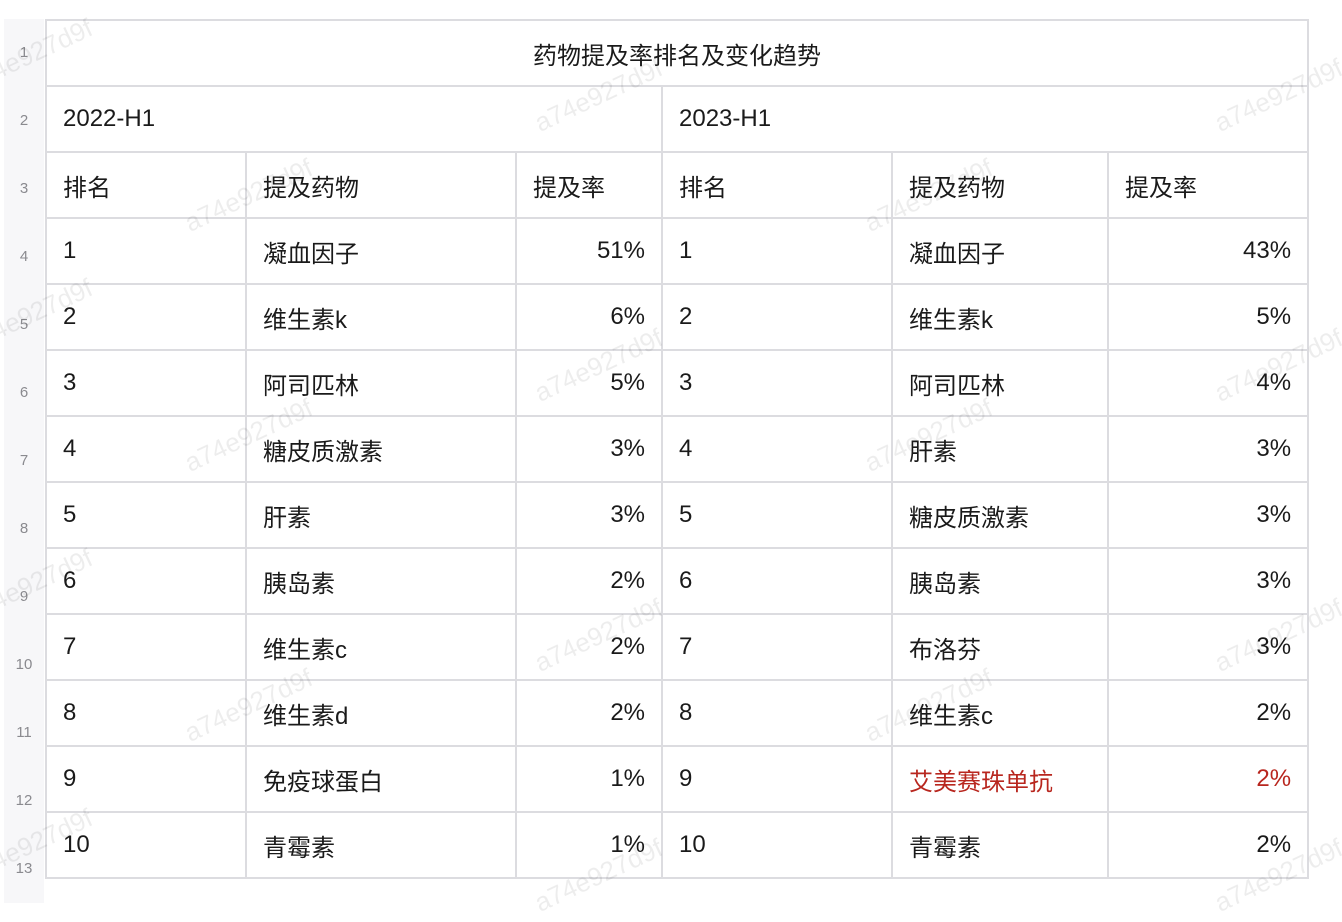 The width and height of the screenshot is (1342, 922). Describe the element at coordinates (589, 317) in the screenshot. I see `cell-rate: 6%` at that location.